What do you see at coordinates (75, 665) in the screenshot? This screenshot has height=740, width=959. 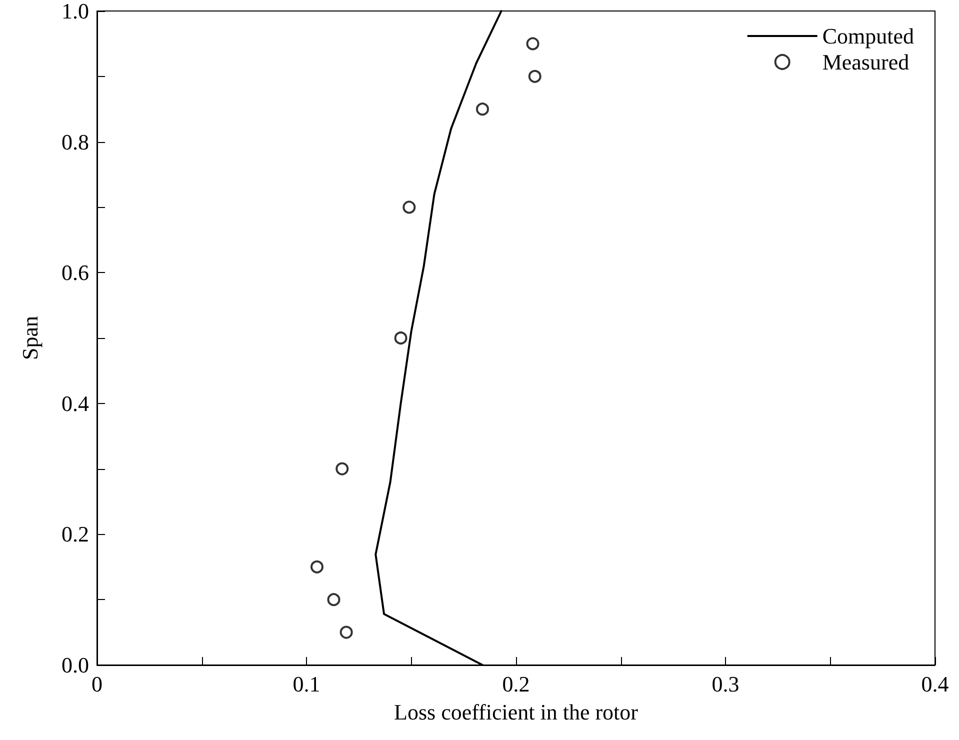 I see `y-tick-label: 0.0` at bounding box center [75, 665].